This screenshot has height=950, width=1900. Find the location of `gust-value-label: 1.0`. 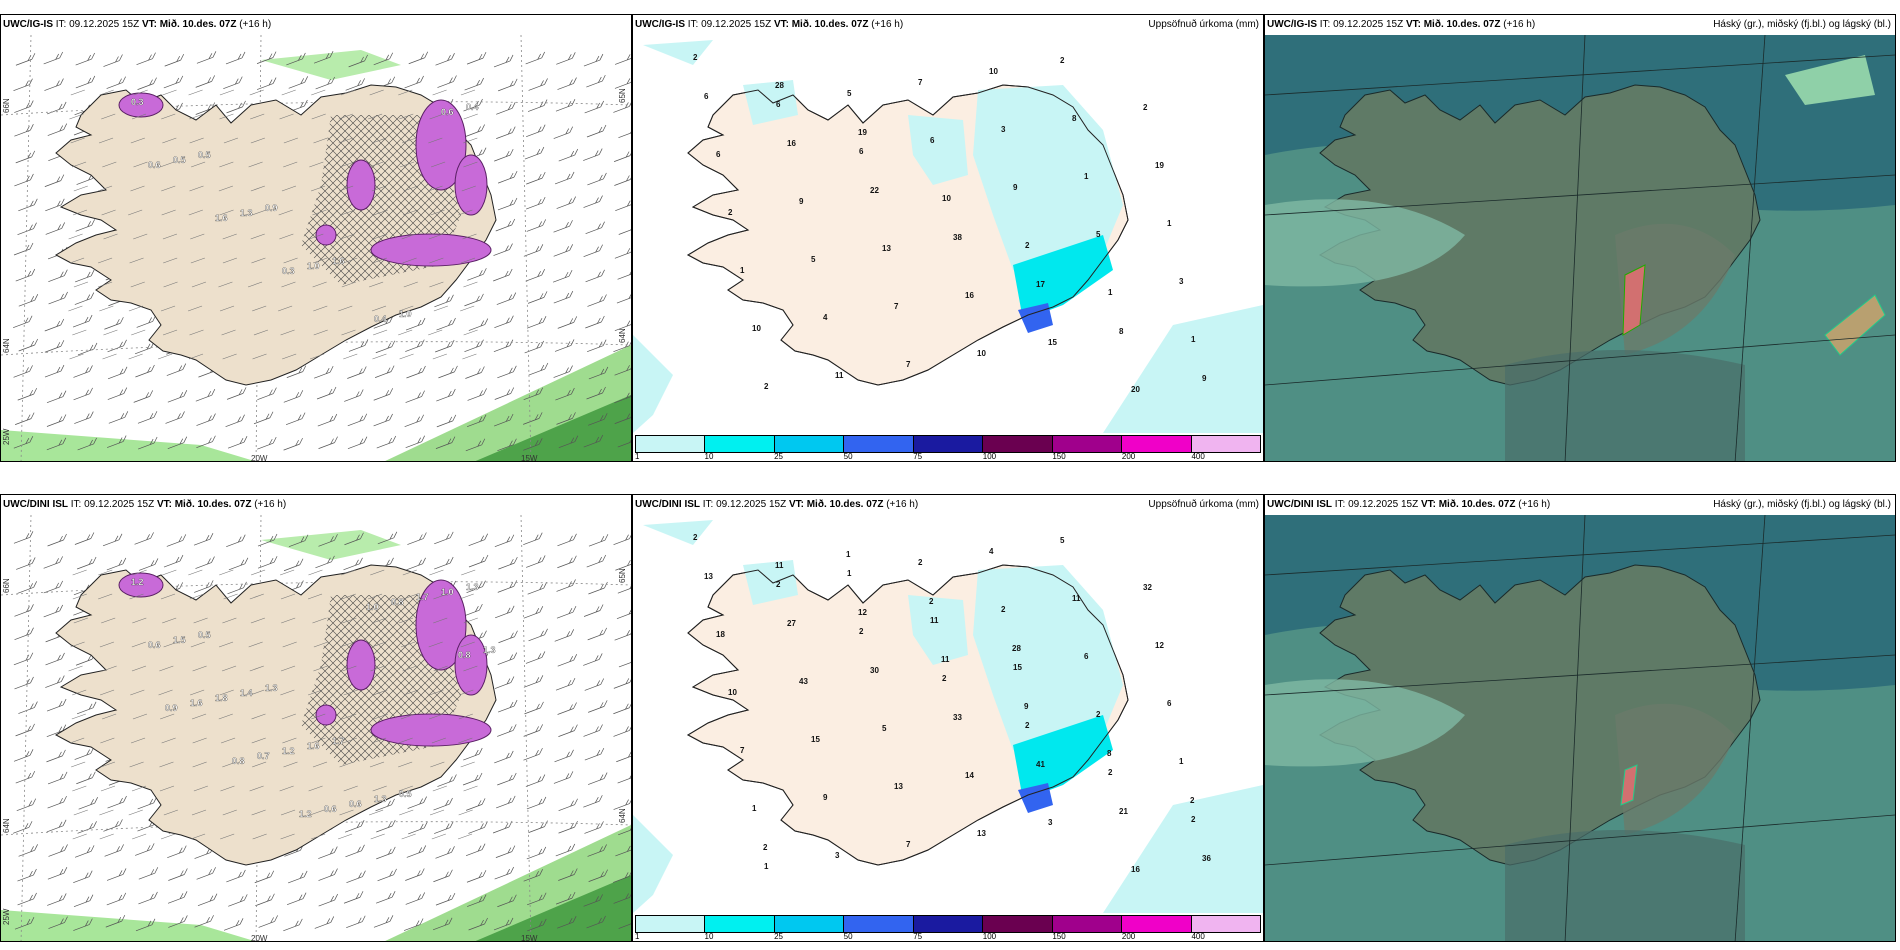

gust-value-label: 1.0 is located at coordinates (372, 607).